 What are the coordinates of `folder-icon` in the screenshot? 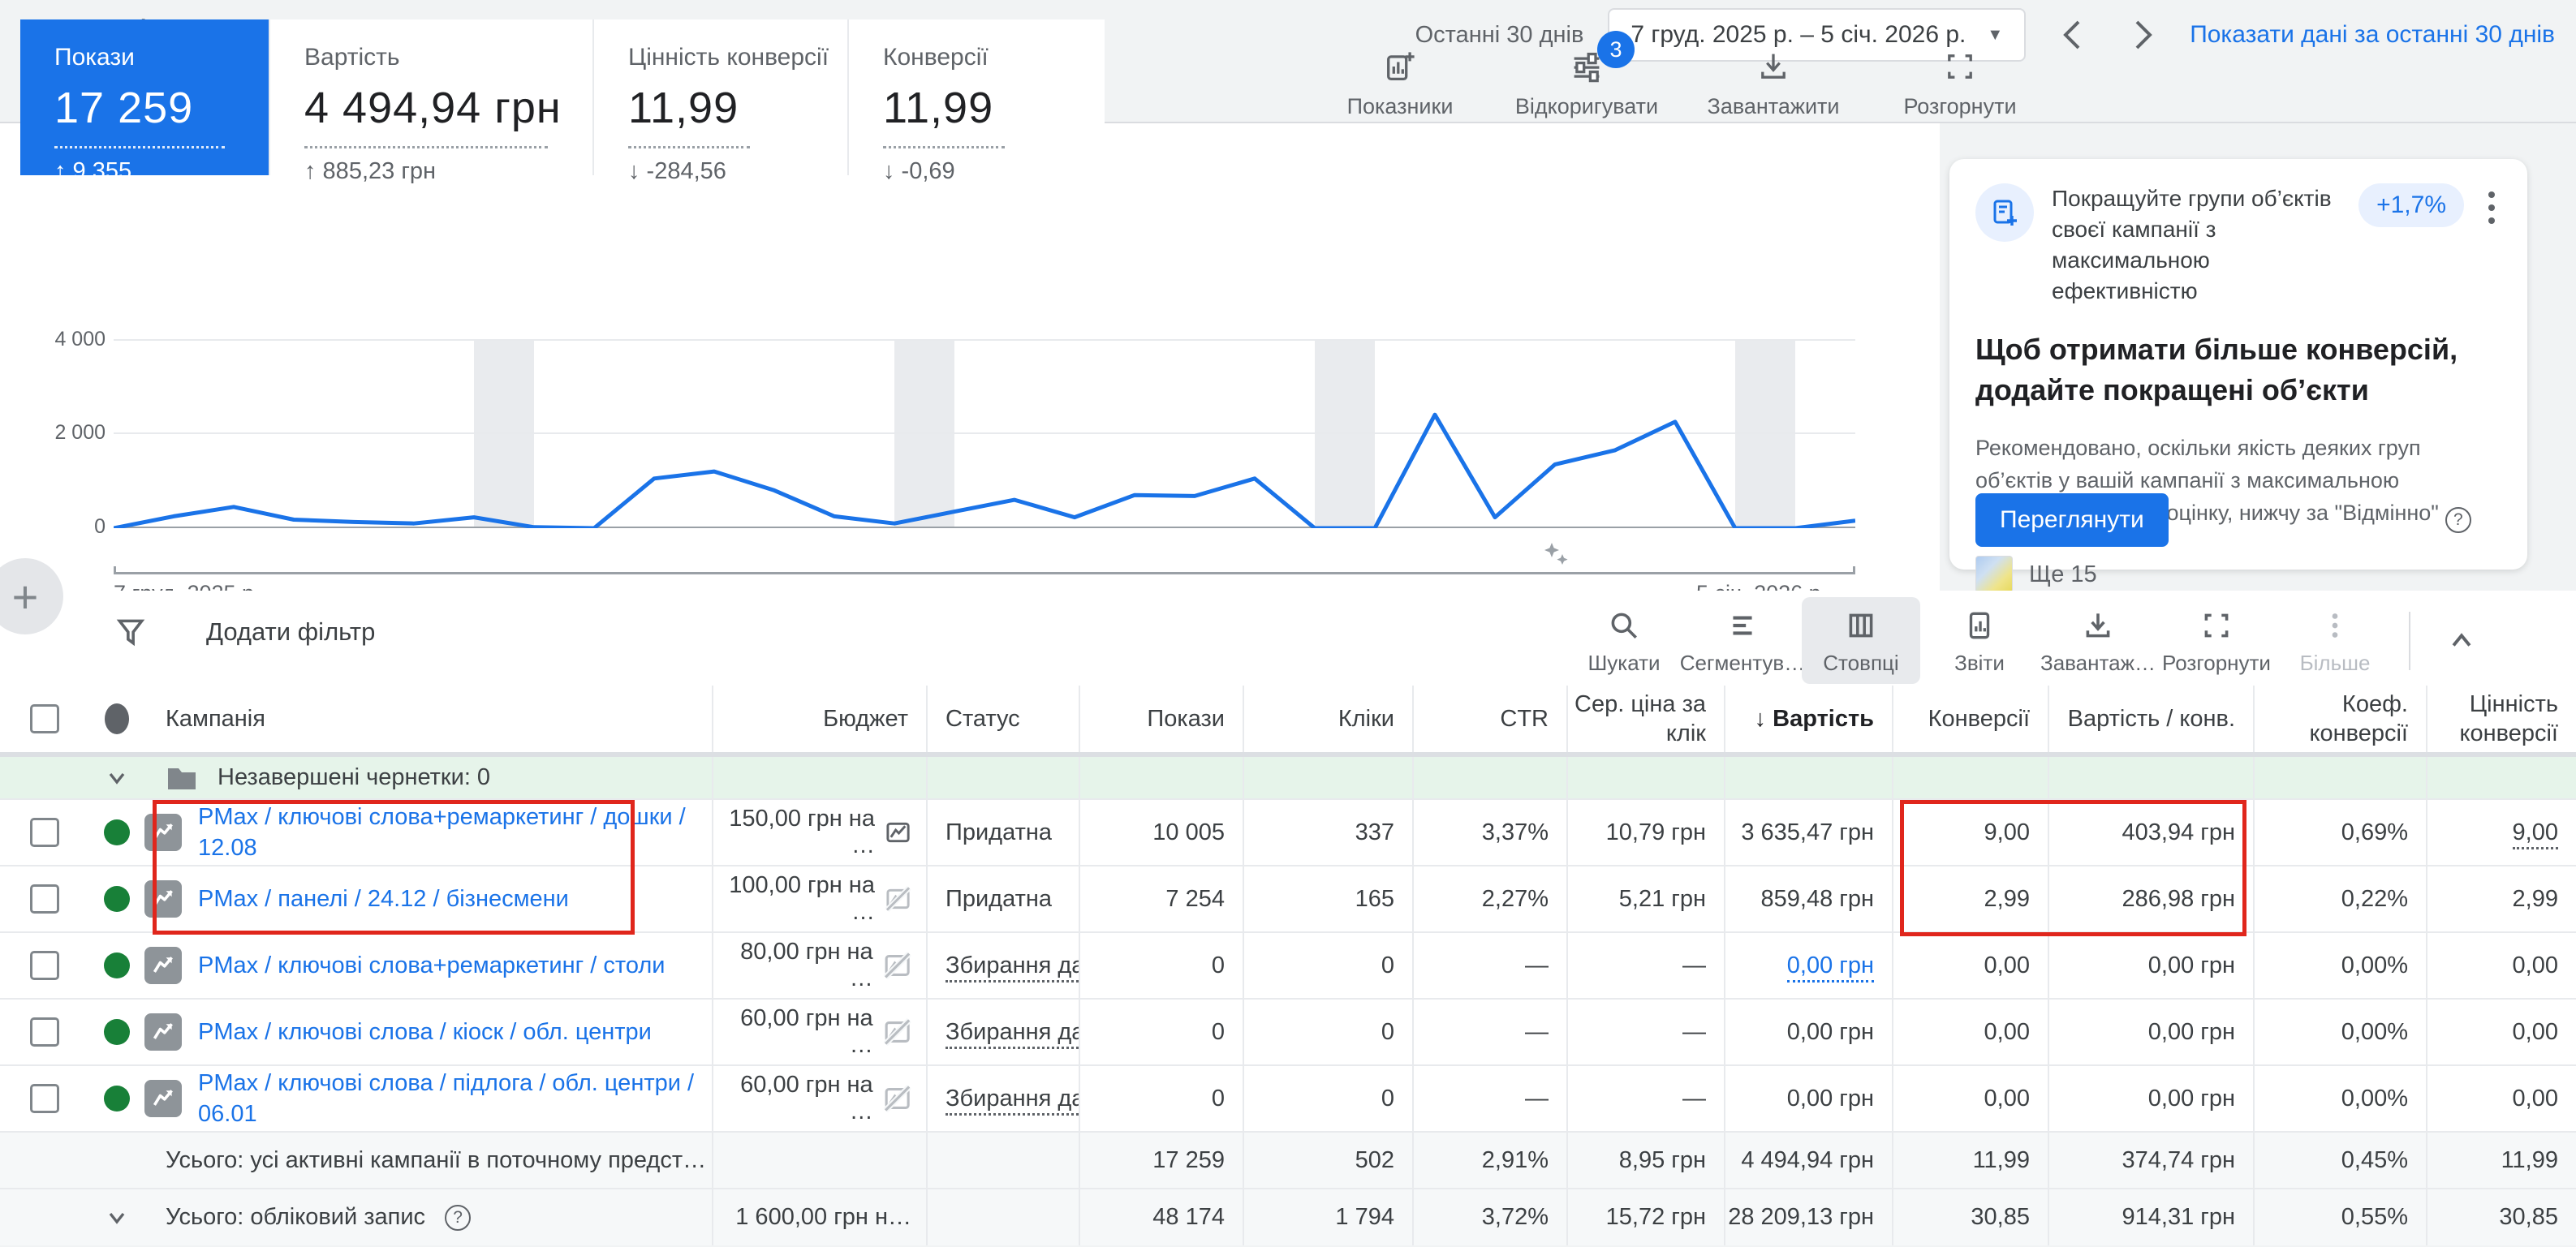 It's located at (182, 778).